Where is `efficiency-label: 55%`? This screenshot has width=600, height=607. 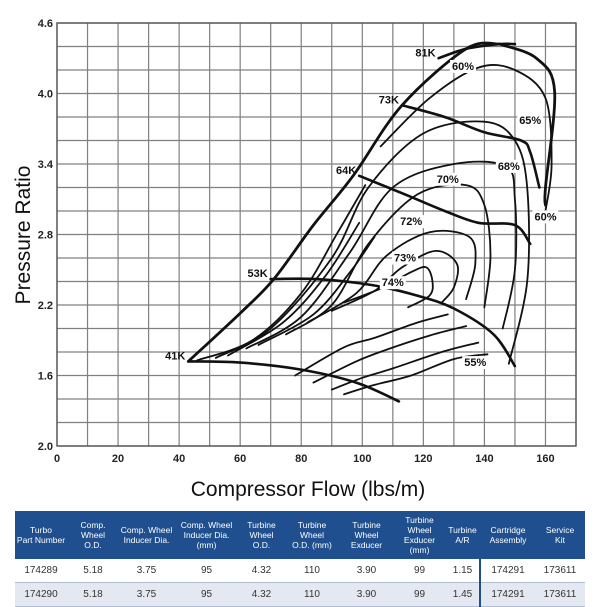
efficiency-label: 55% is located at coordinates (475, 363).